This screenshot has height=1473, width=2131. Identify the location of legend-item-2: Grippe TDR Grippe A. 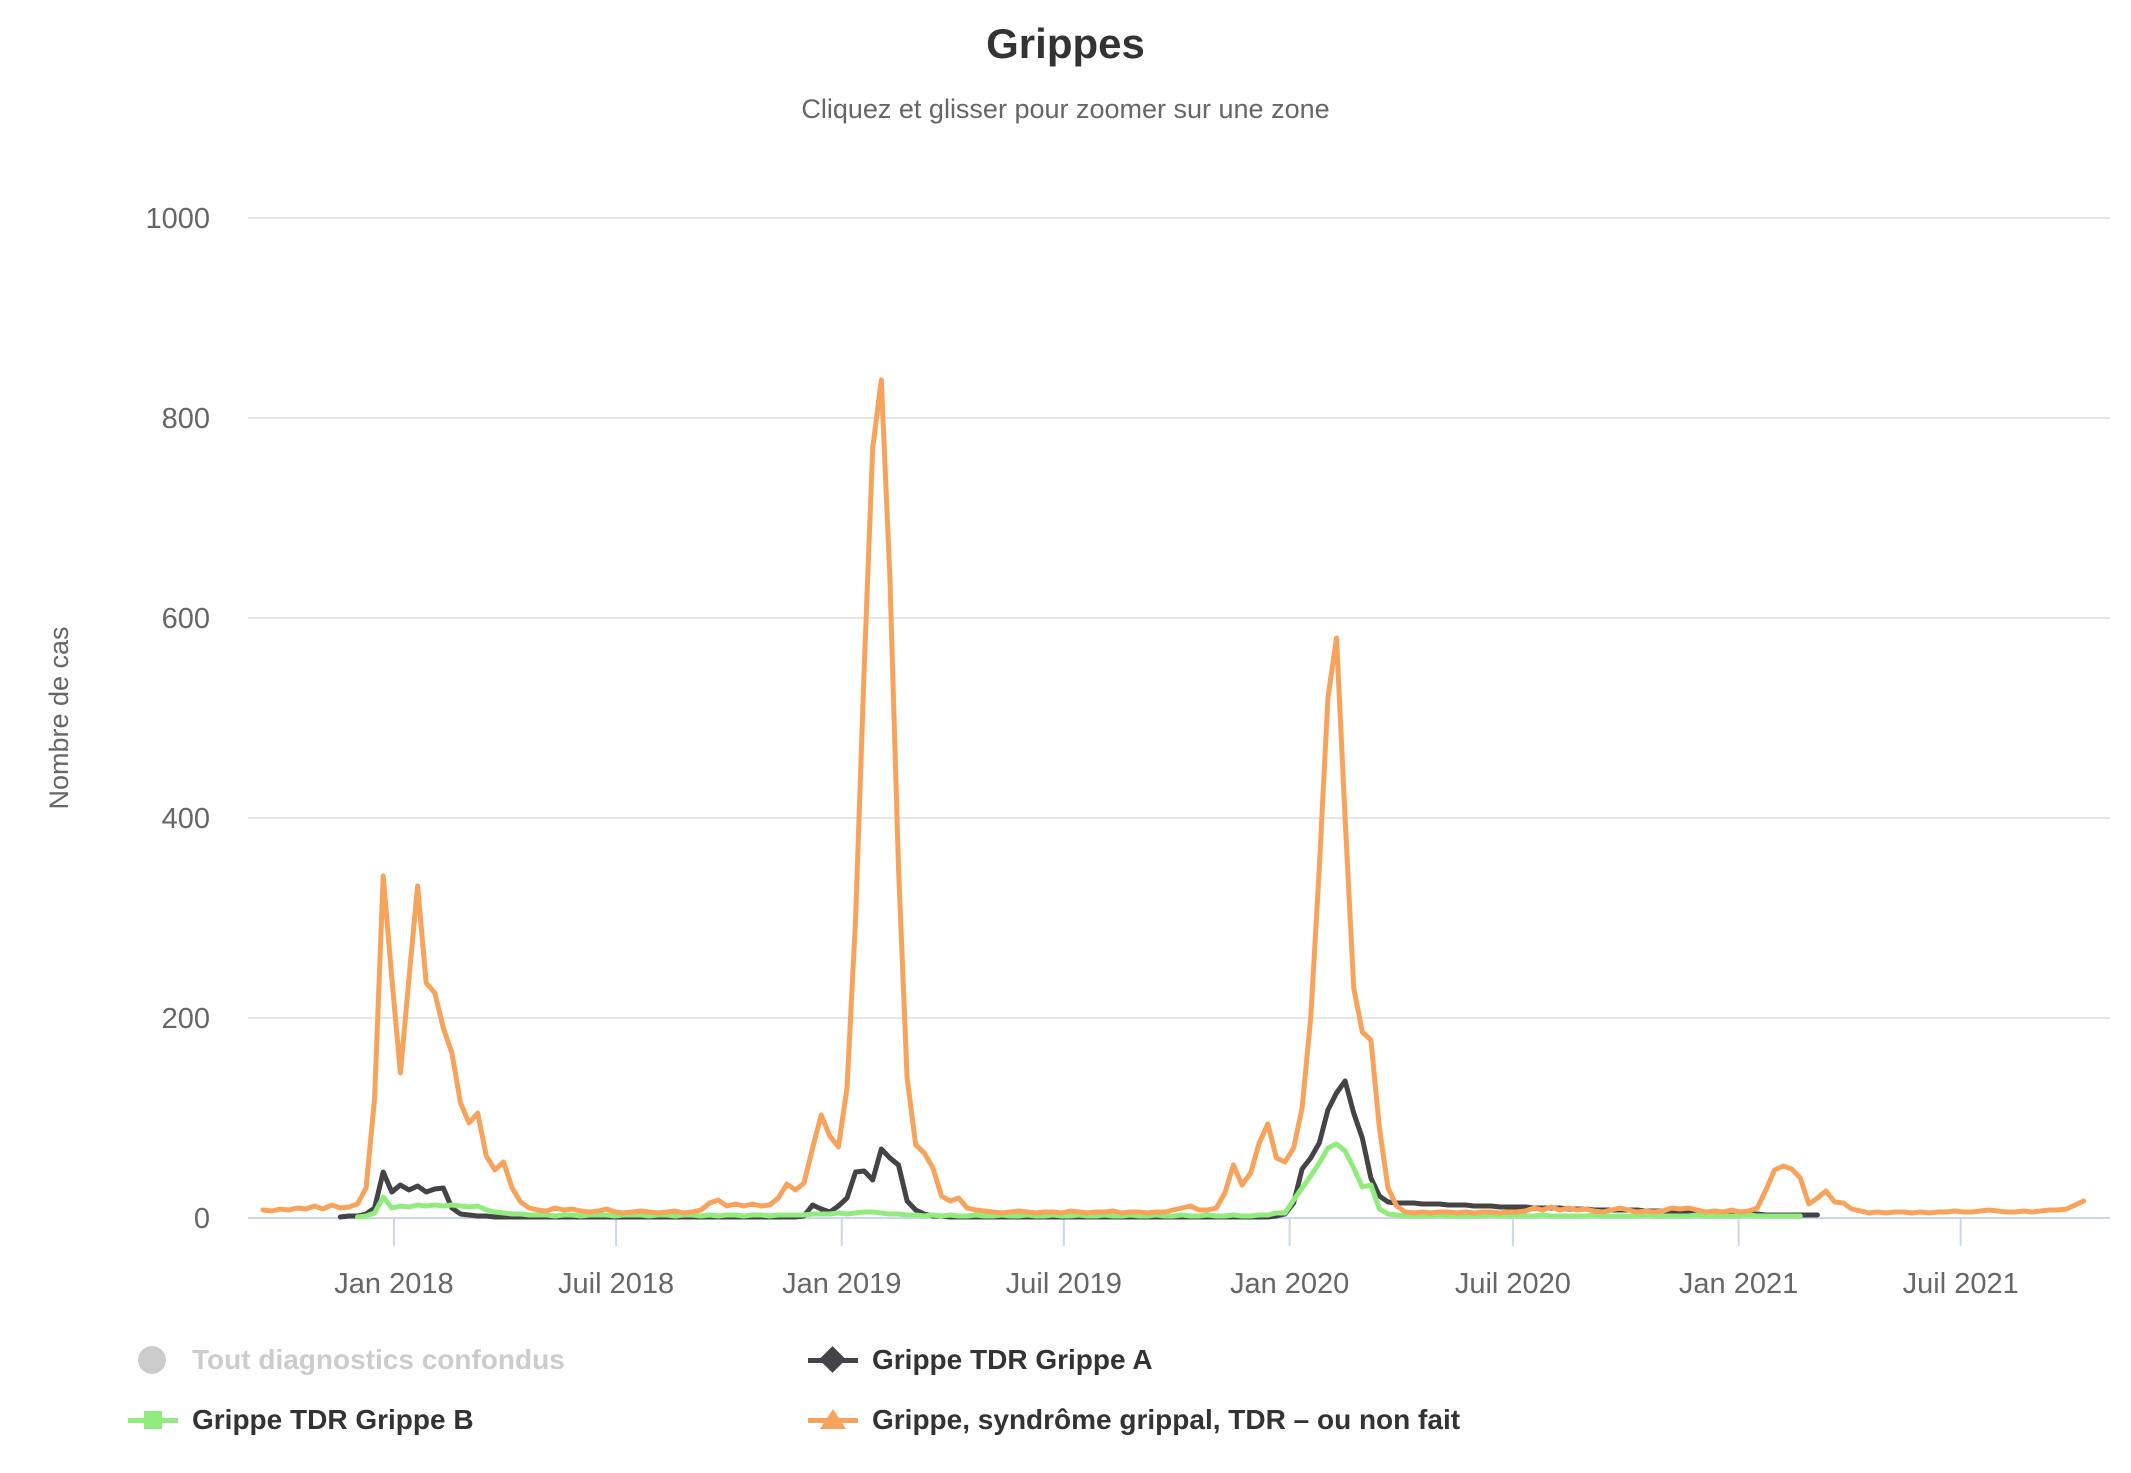
(1193, 1360).